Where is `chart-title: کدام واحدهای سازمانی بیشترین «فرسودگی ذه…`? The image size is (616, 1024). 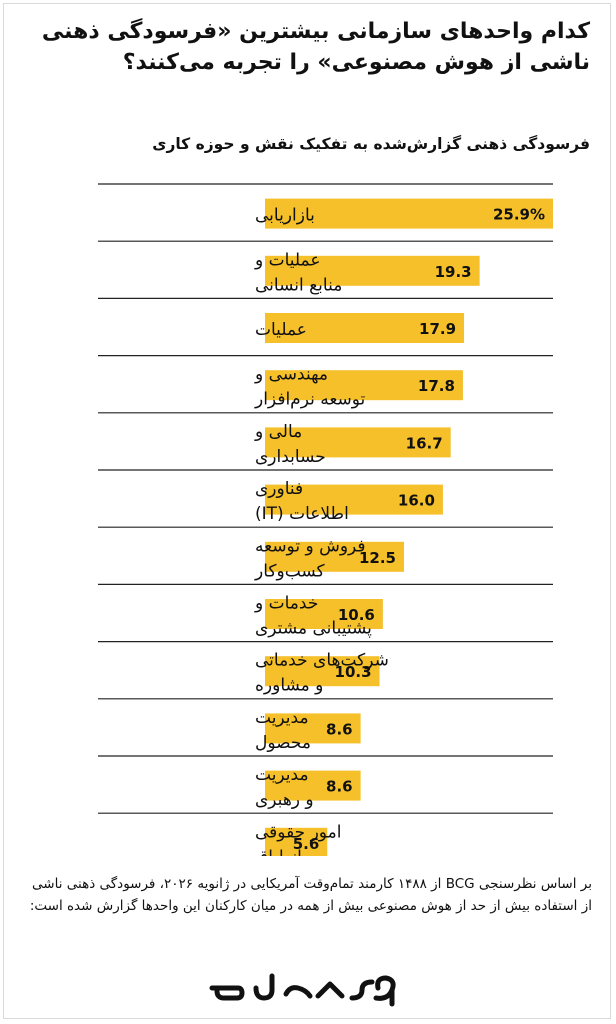
chart-title: کدام واحدهای سازمانی بیشترین «فرسودگی ذه… is located at coordinates (315, 47).